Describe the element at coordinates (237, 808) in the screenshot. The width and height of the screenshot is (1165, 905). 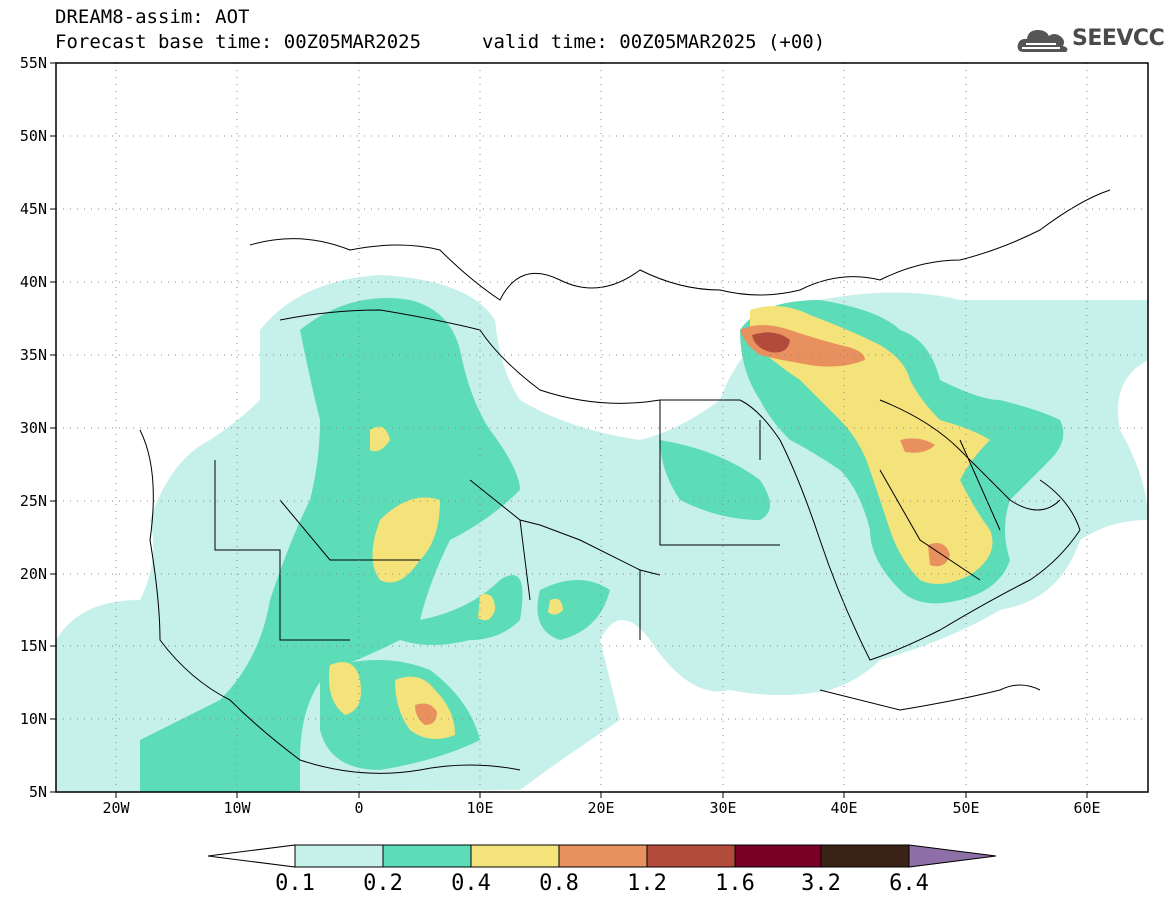
I see `lon-label-10w: 10W` at that location.